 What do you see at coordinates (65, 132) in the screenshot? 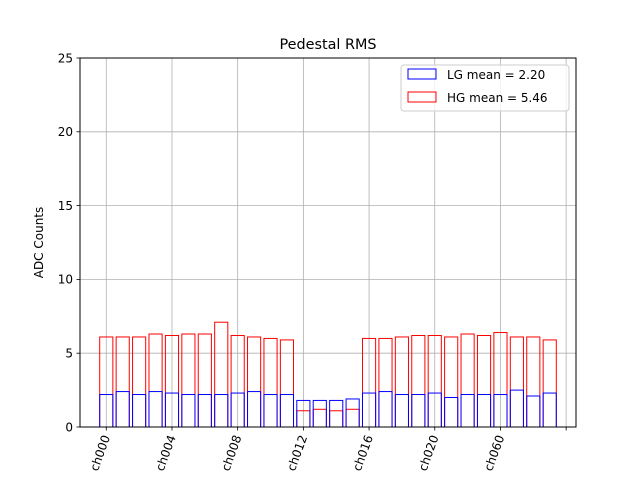
I see `y-tick-label: 20` at bounding box center [65, 132].